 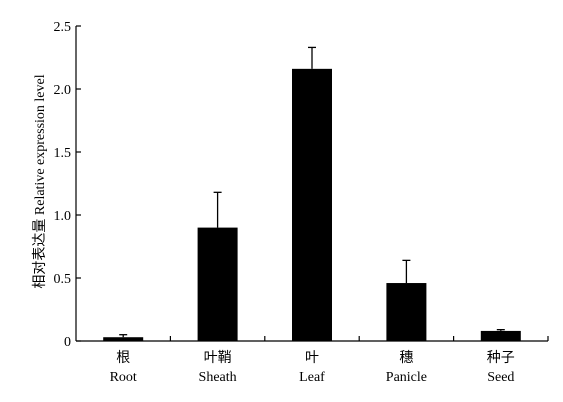 What do you see at coordinates (67, 185) in the screenshot?
I see `y-ticks: 0 0.5 1.0 1.5 2.0 2.5` at bounding box center [67, 185].